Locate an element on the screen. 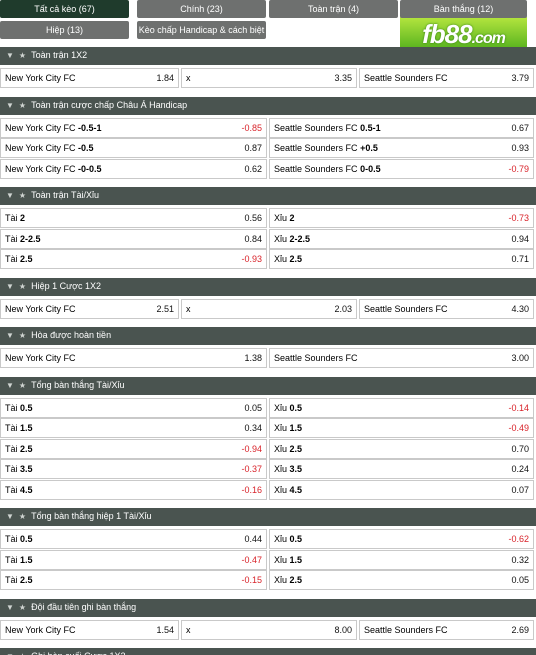 The width and height of the screenshot is (536, 655). odds-cell: Xỉu 2-2.5 0.94 is located at coordinates (401, 238).